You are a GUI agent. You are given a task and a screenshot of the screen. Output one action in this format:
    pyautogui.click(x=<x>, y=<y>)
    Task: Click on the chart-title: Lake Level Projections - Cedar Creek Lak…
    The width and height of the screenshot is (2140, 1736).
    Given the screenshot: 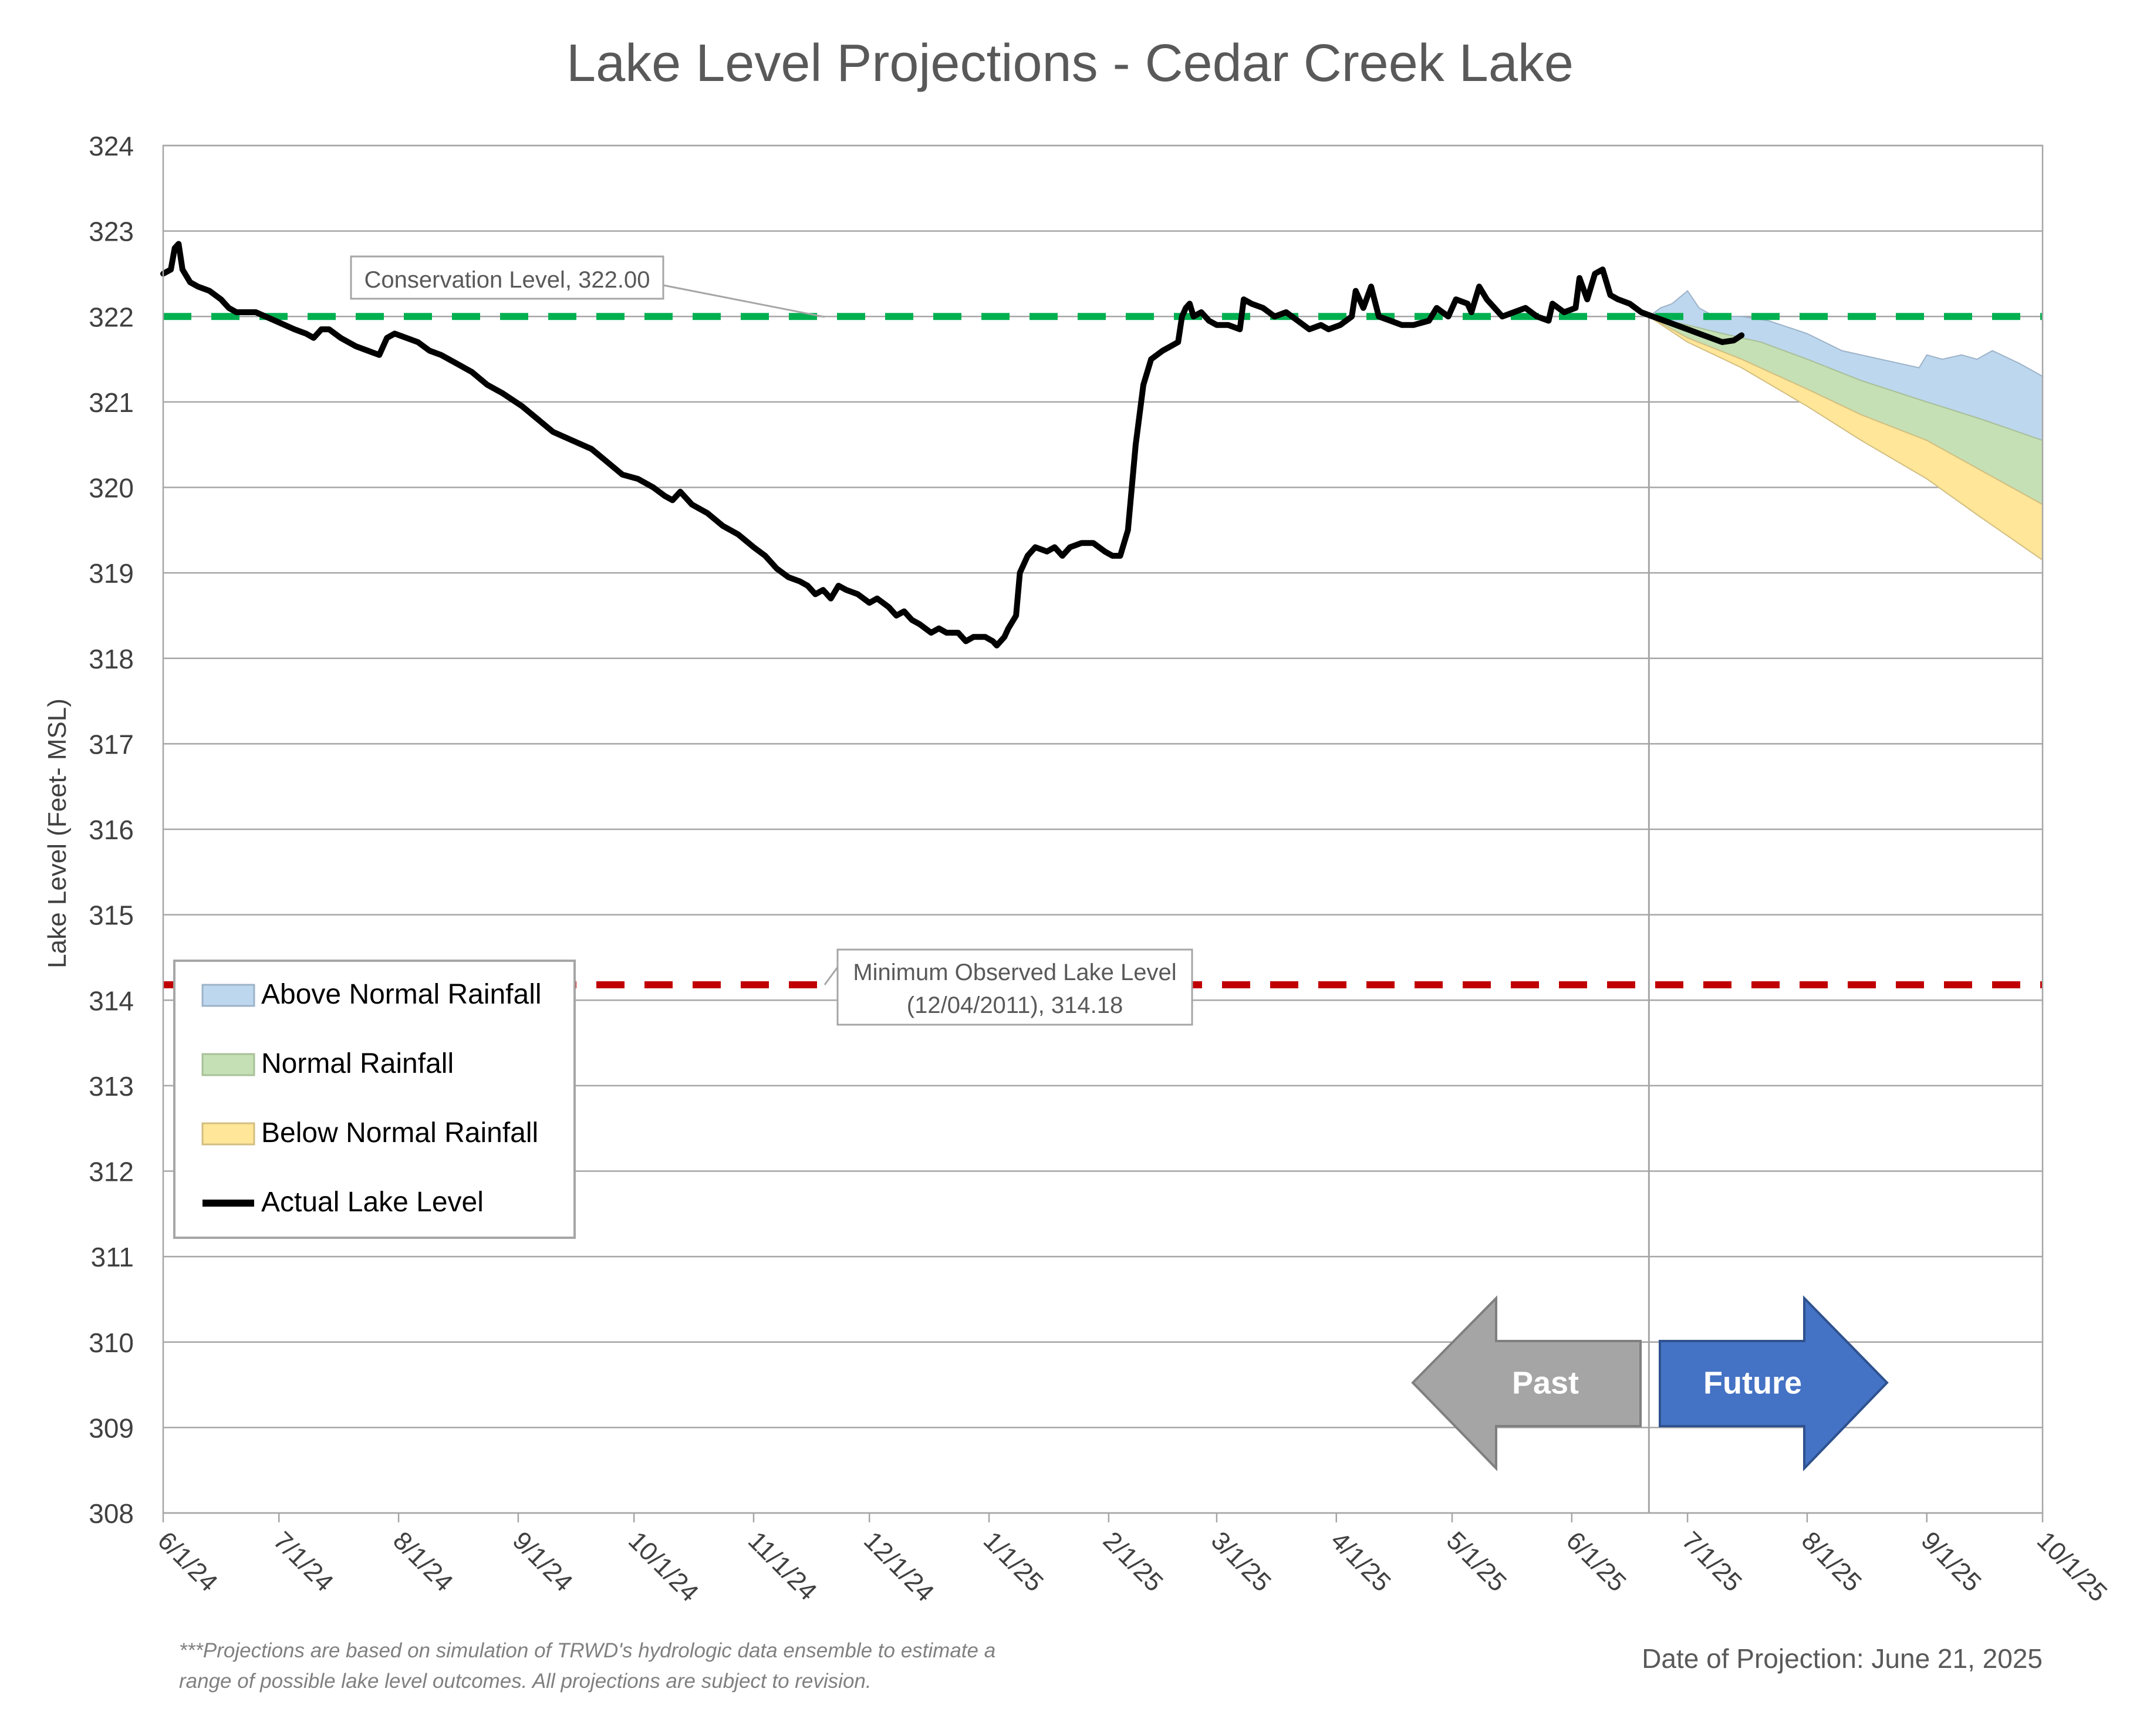 What is the action you would take?
    pyautogui.click(x=1070, y=64)
    